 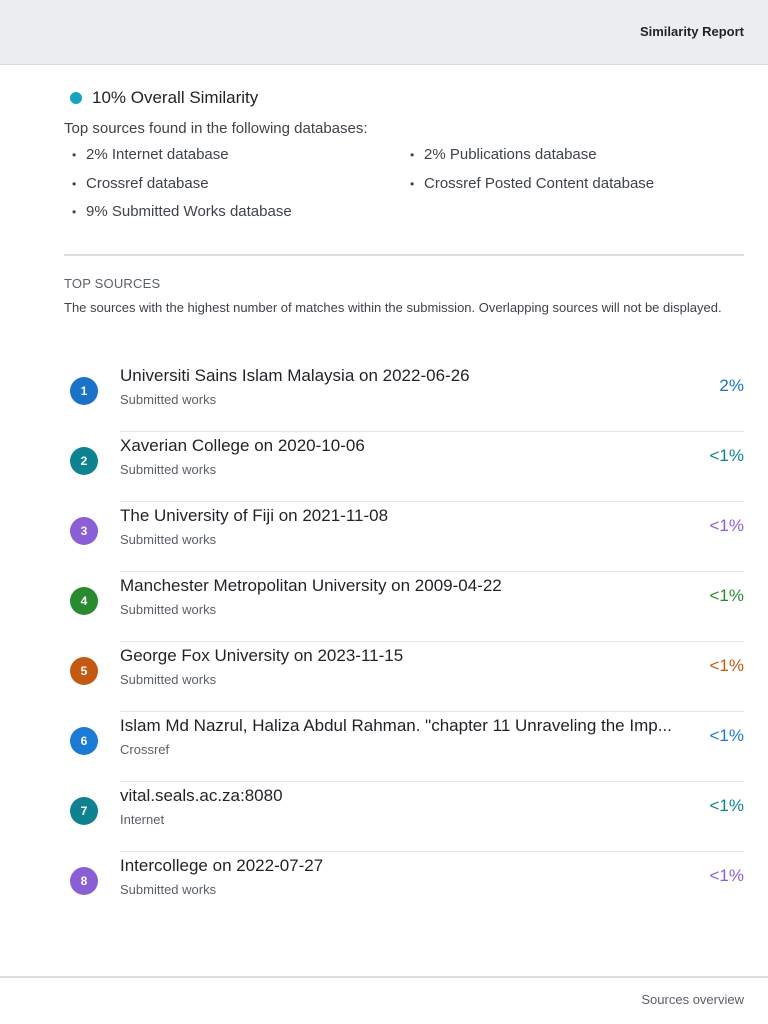 I want to click on source-number-badge: 5, so click(x=84, y=671).